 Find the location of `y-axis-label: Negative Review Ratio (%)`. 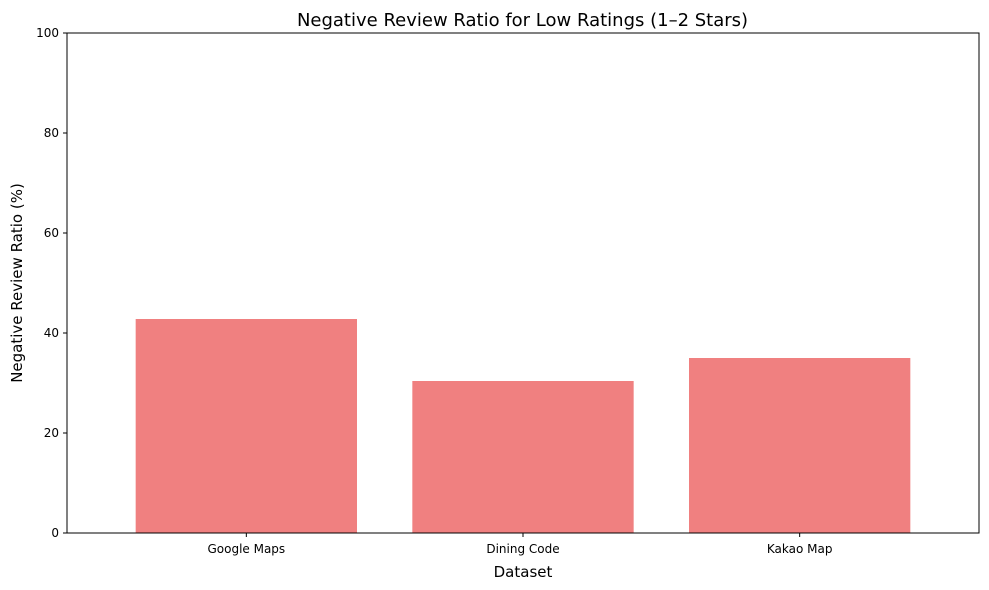

y-axis-label: Negative Review Ratio (%) is located at coordinates (17, 283).